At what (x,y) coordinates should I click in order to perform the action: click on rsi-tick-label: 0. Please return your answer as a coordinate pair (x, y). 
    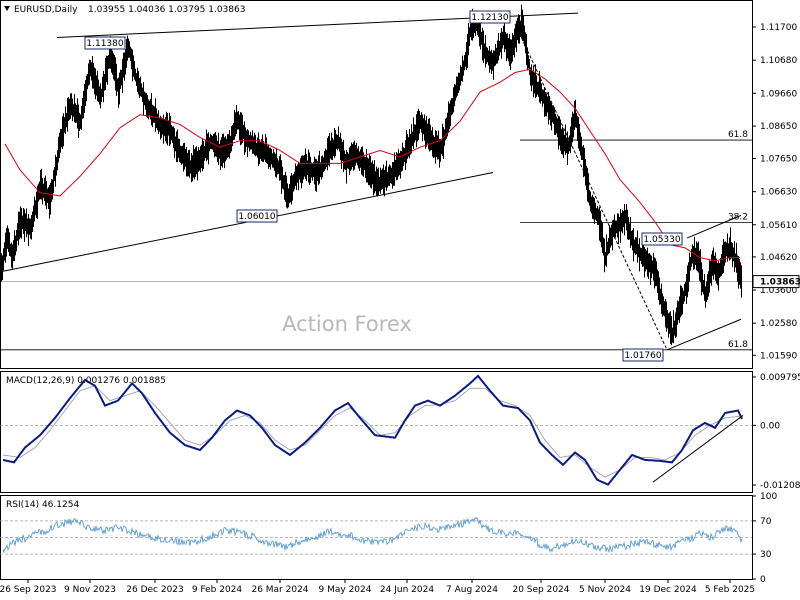
    Looking at the image, I should click on (763, 580).